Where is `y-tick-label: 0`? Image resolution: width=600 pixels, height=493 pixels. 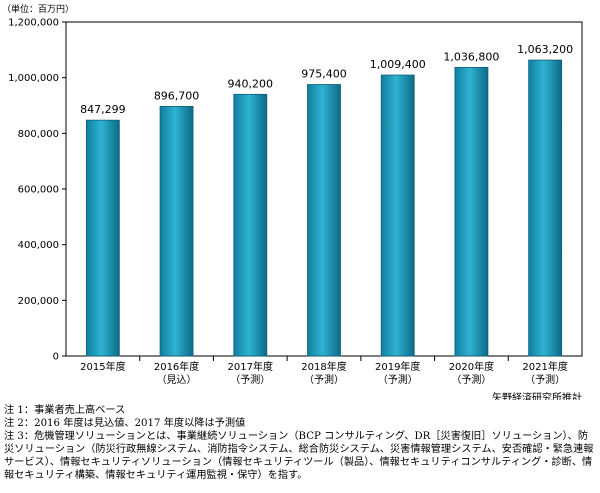
y-tick-label: 0 is located at coordinates (56, 357).